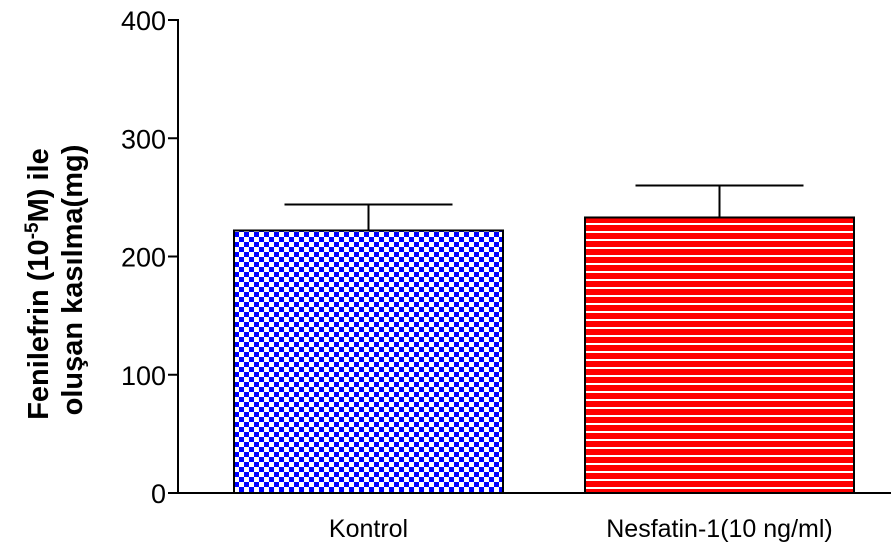 Image resolution: width=891 pixels, height=552 pixels. What do you see at coordinates (143, 21) in the screenshot?
I see `y-tick-label: 400` at bounding box center [143, 21].